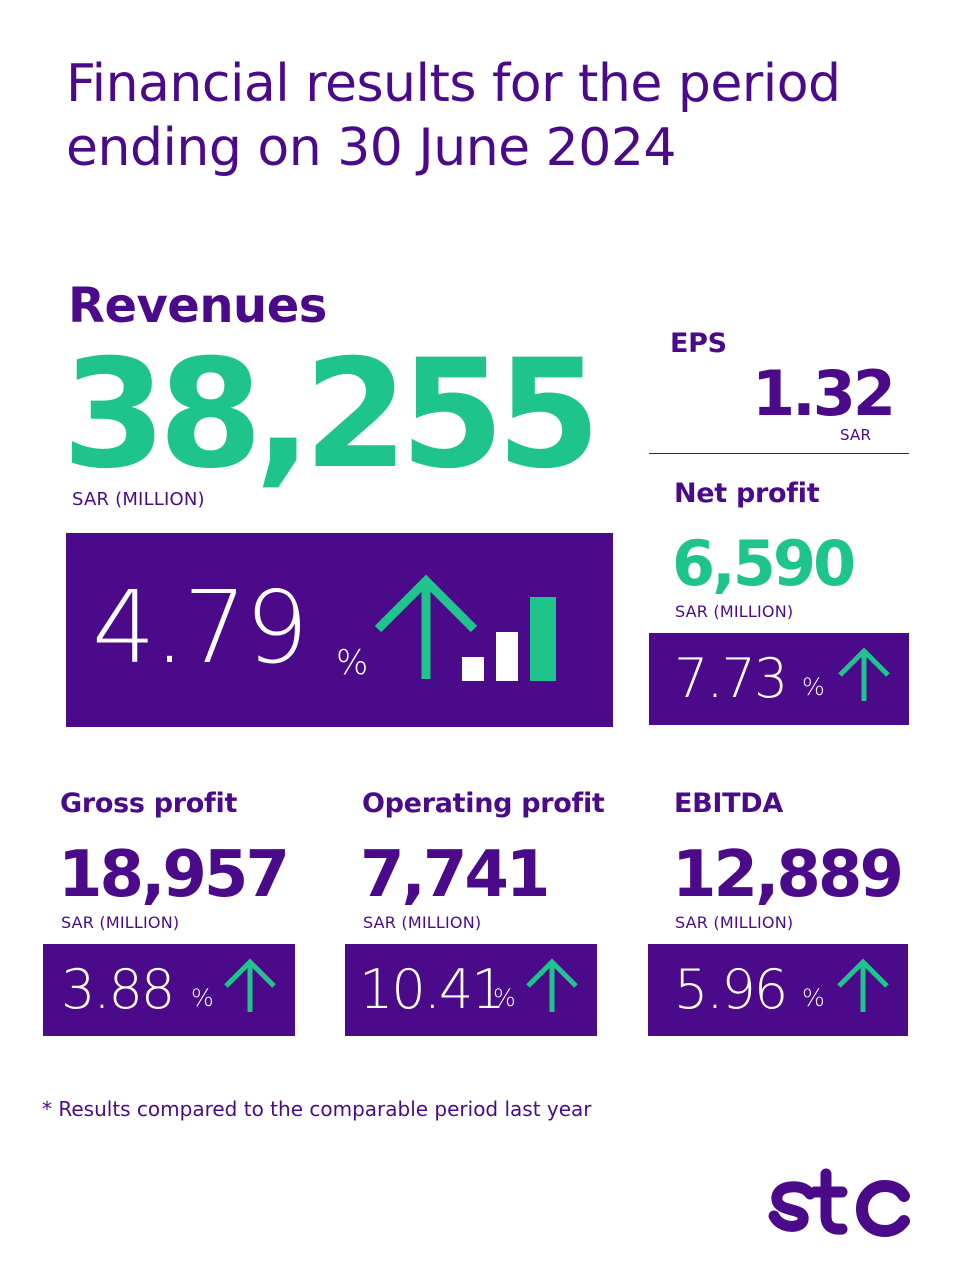  What do you see at coordinates (473, 669) in the screenshot?
I see `bar-growth-bar-small` at bounding box center [473, 669].